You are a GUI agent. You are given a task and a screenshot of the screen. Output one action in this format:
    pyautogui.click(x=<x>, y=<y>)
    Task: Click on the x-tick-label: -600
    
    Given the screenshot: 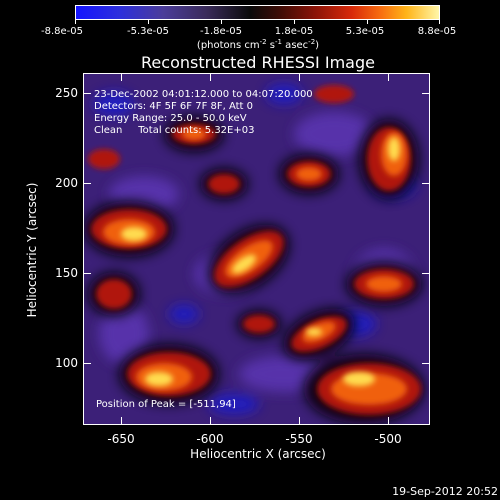 What is the action you would take?
    pyautogui.click(x=210, y=439)
    